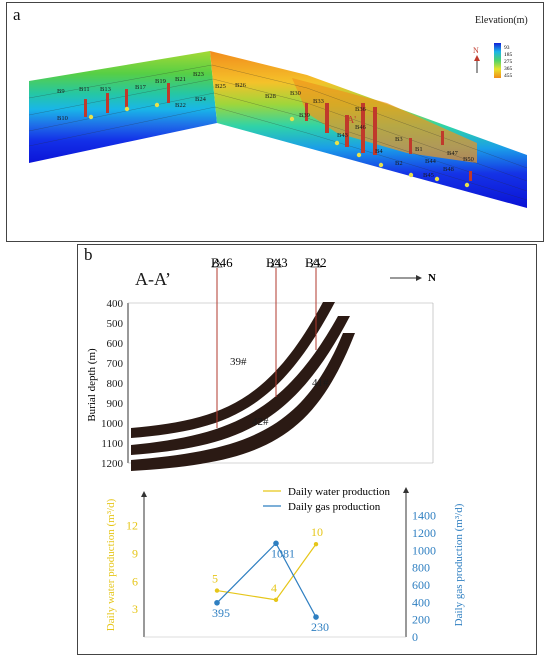 This screenshot has height=661, width=550. Describe the element at coordinates (448, 169) in the screenshot. I see `well-label: B48` at that location.